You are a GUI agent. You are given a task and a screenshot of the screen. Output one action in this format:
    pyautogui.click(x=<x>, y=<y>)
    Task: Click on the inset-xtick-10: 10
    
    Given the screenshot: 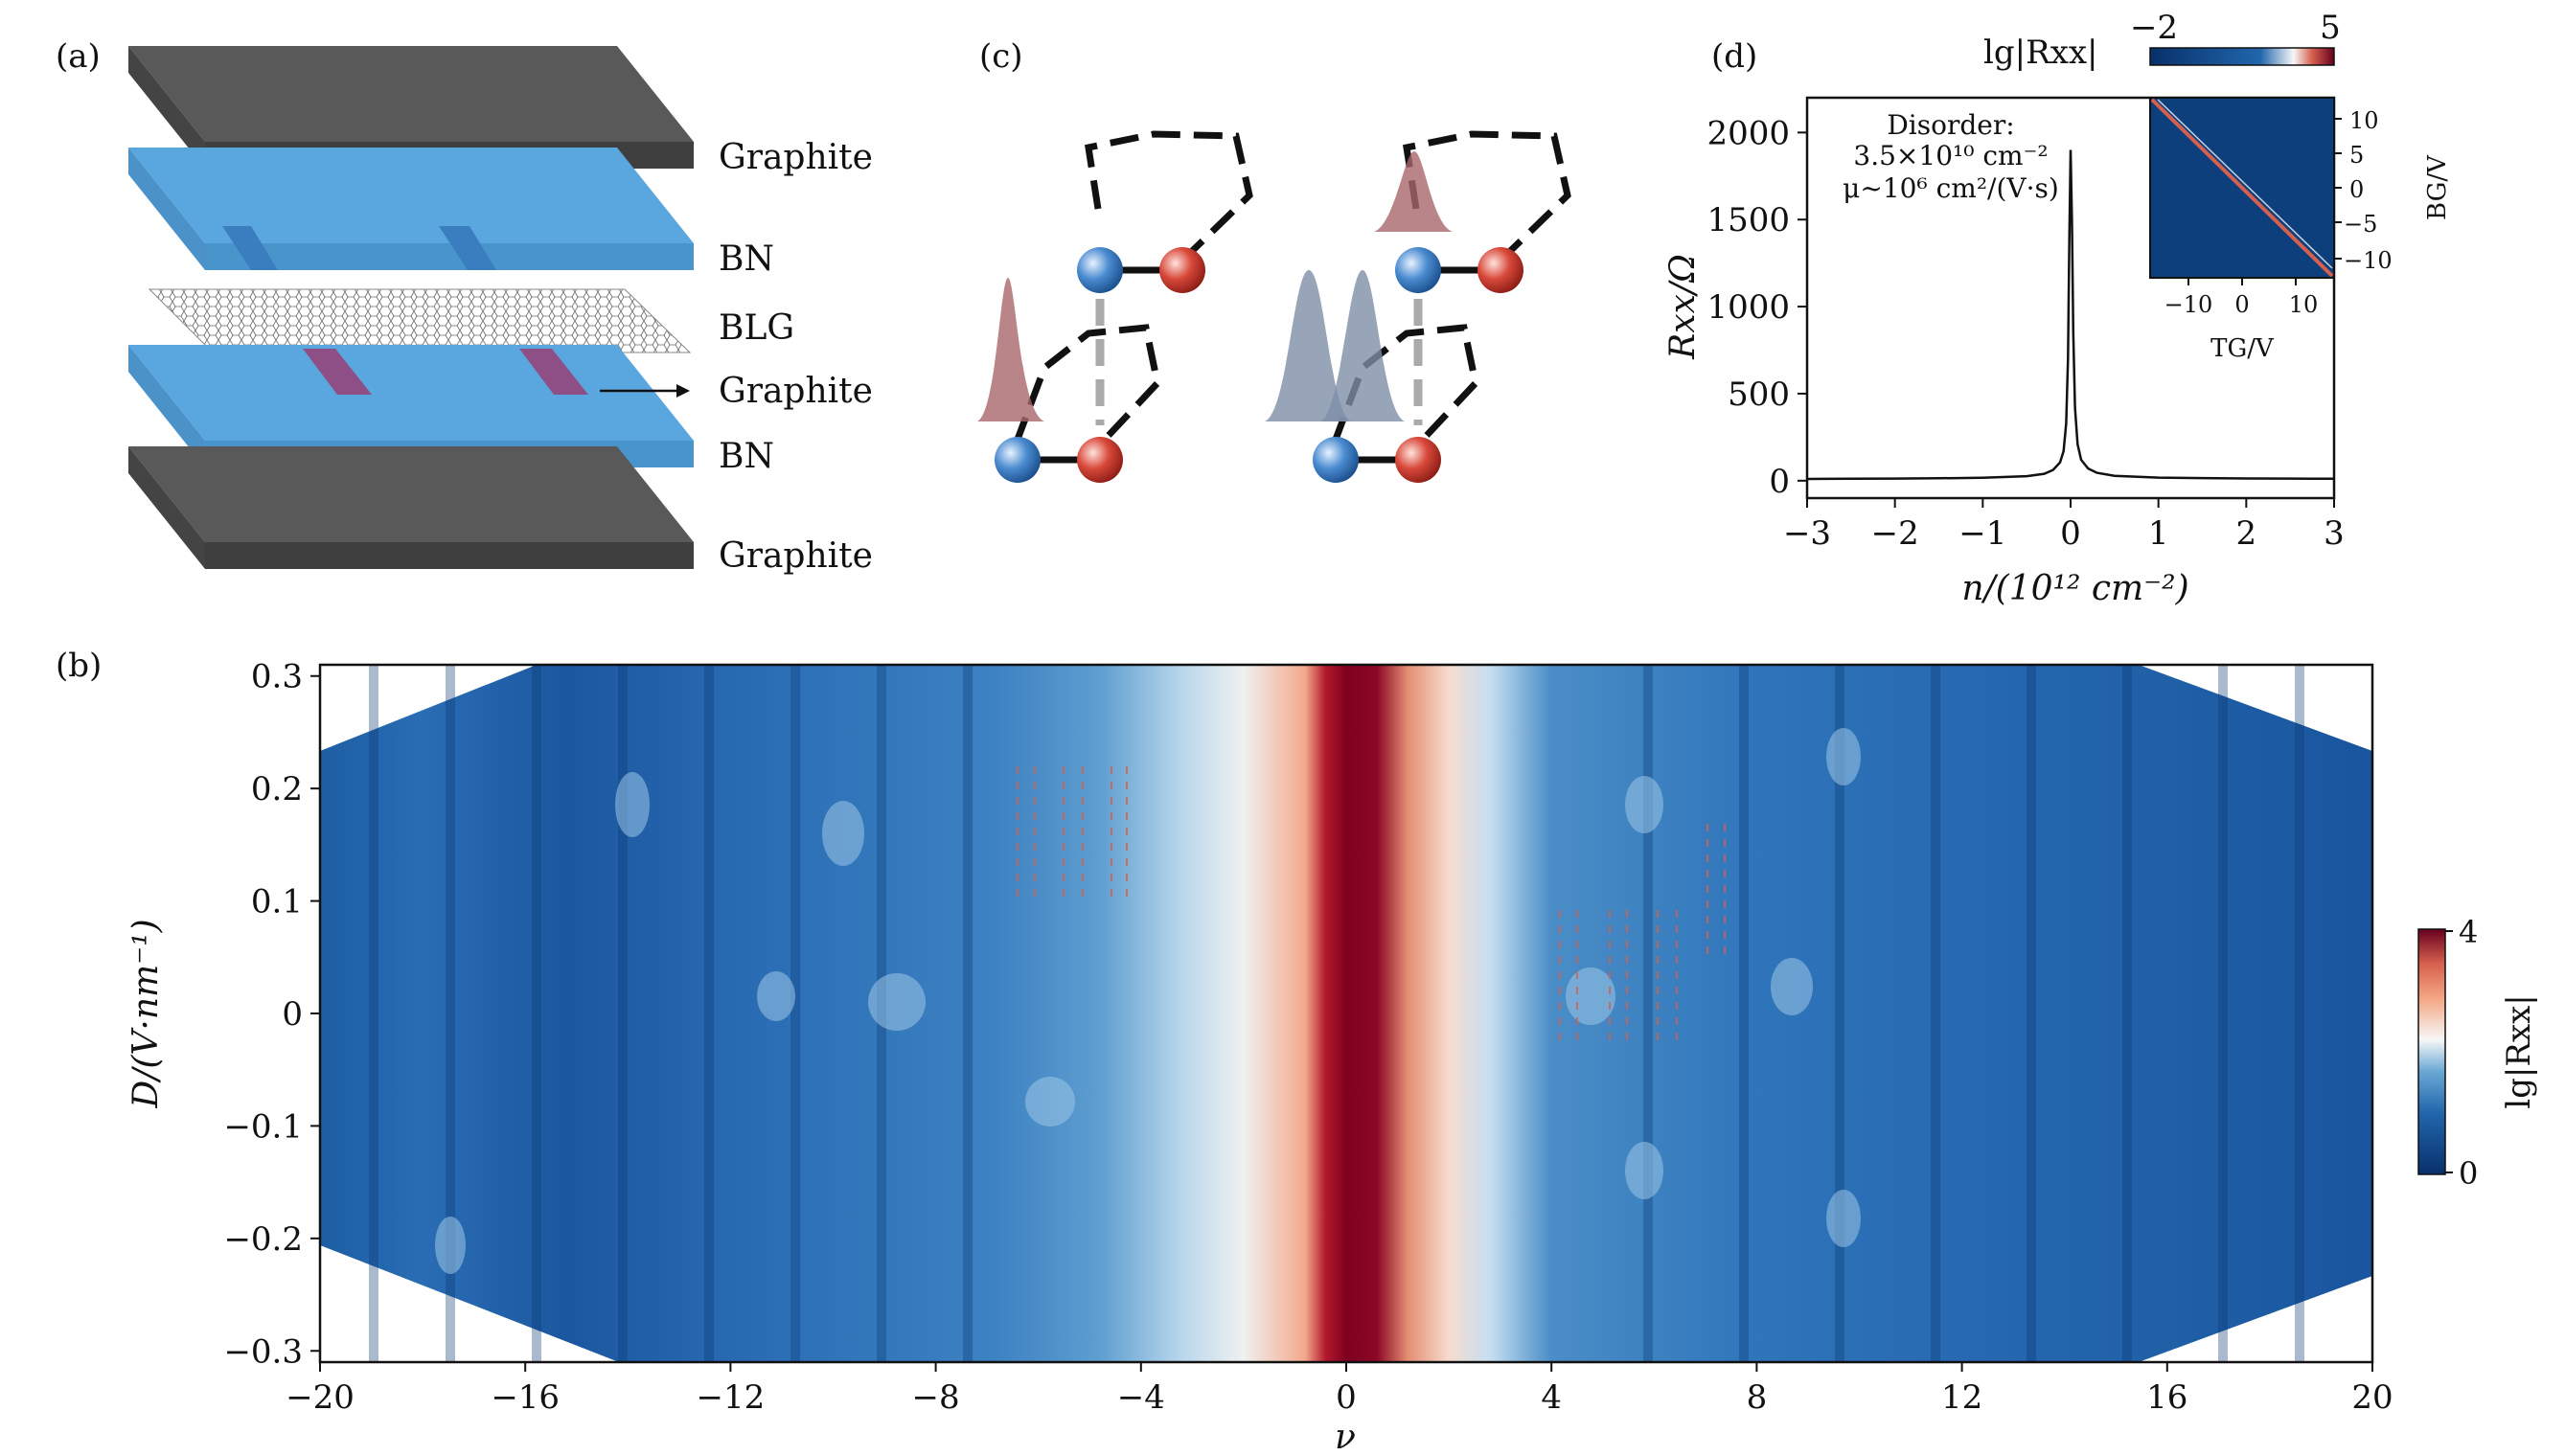 What is the action you would take?
    pyautogui.click(x=2304, y=304)
    